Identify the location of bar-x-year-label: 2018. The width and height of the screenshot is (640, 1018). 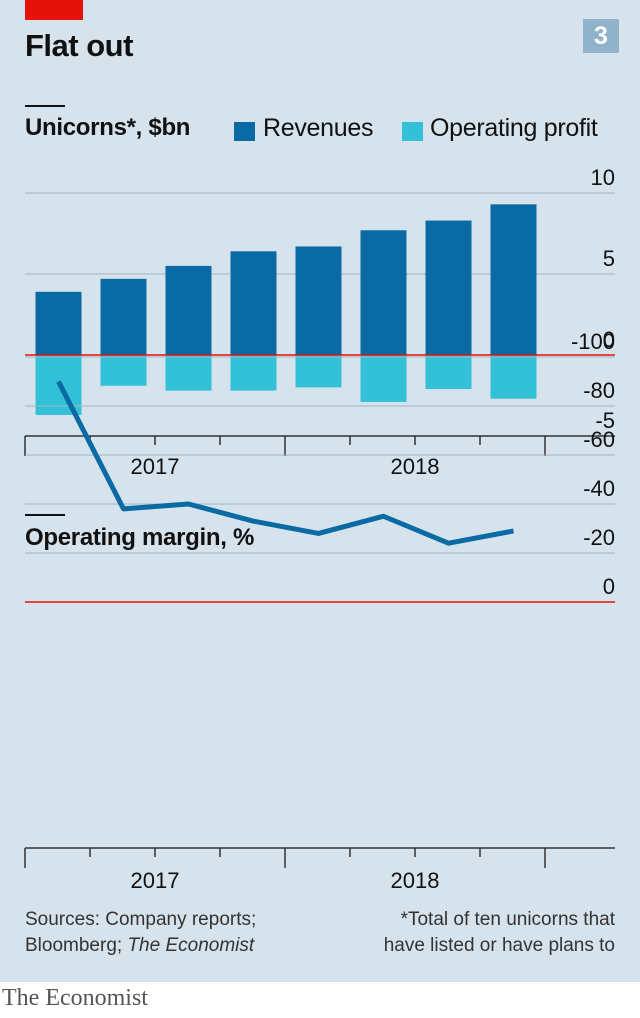
(415, 466).